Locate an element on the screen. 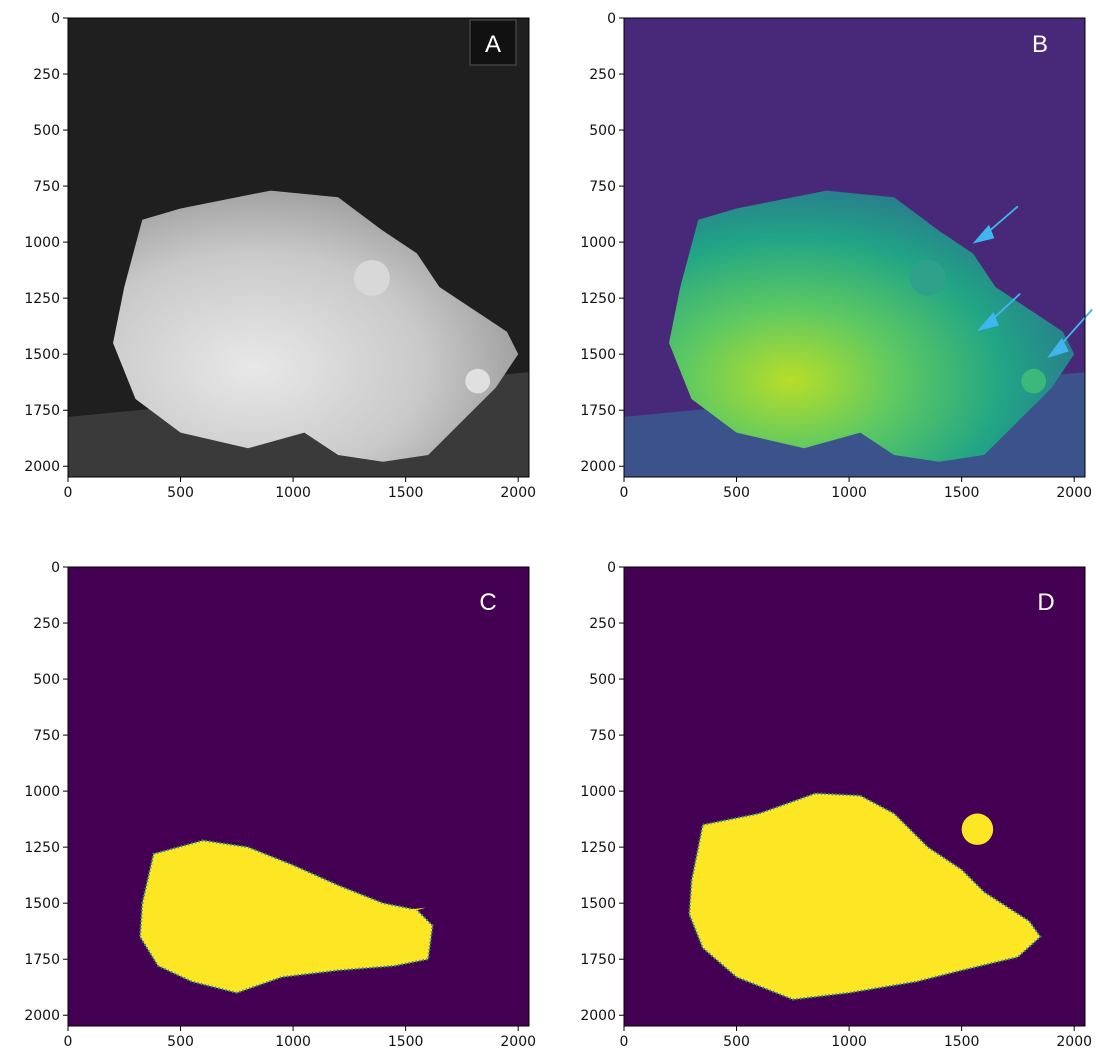  panel-label: B is located at coordinates (1040, 44).